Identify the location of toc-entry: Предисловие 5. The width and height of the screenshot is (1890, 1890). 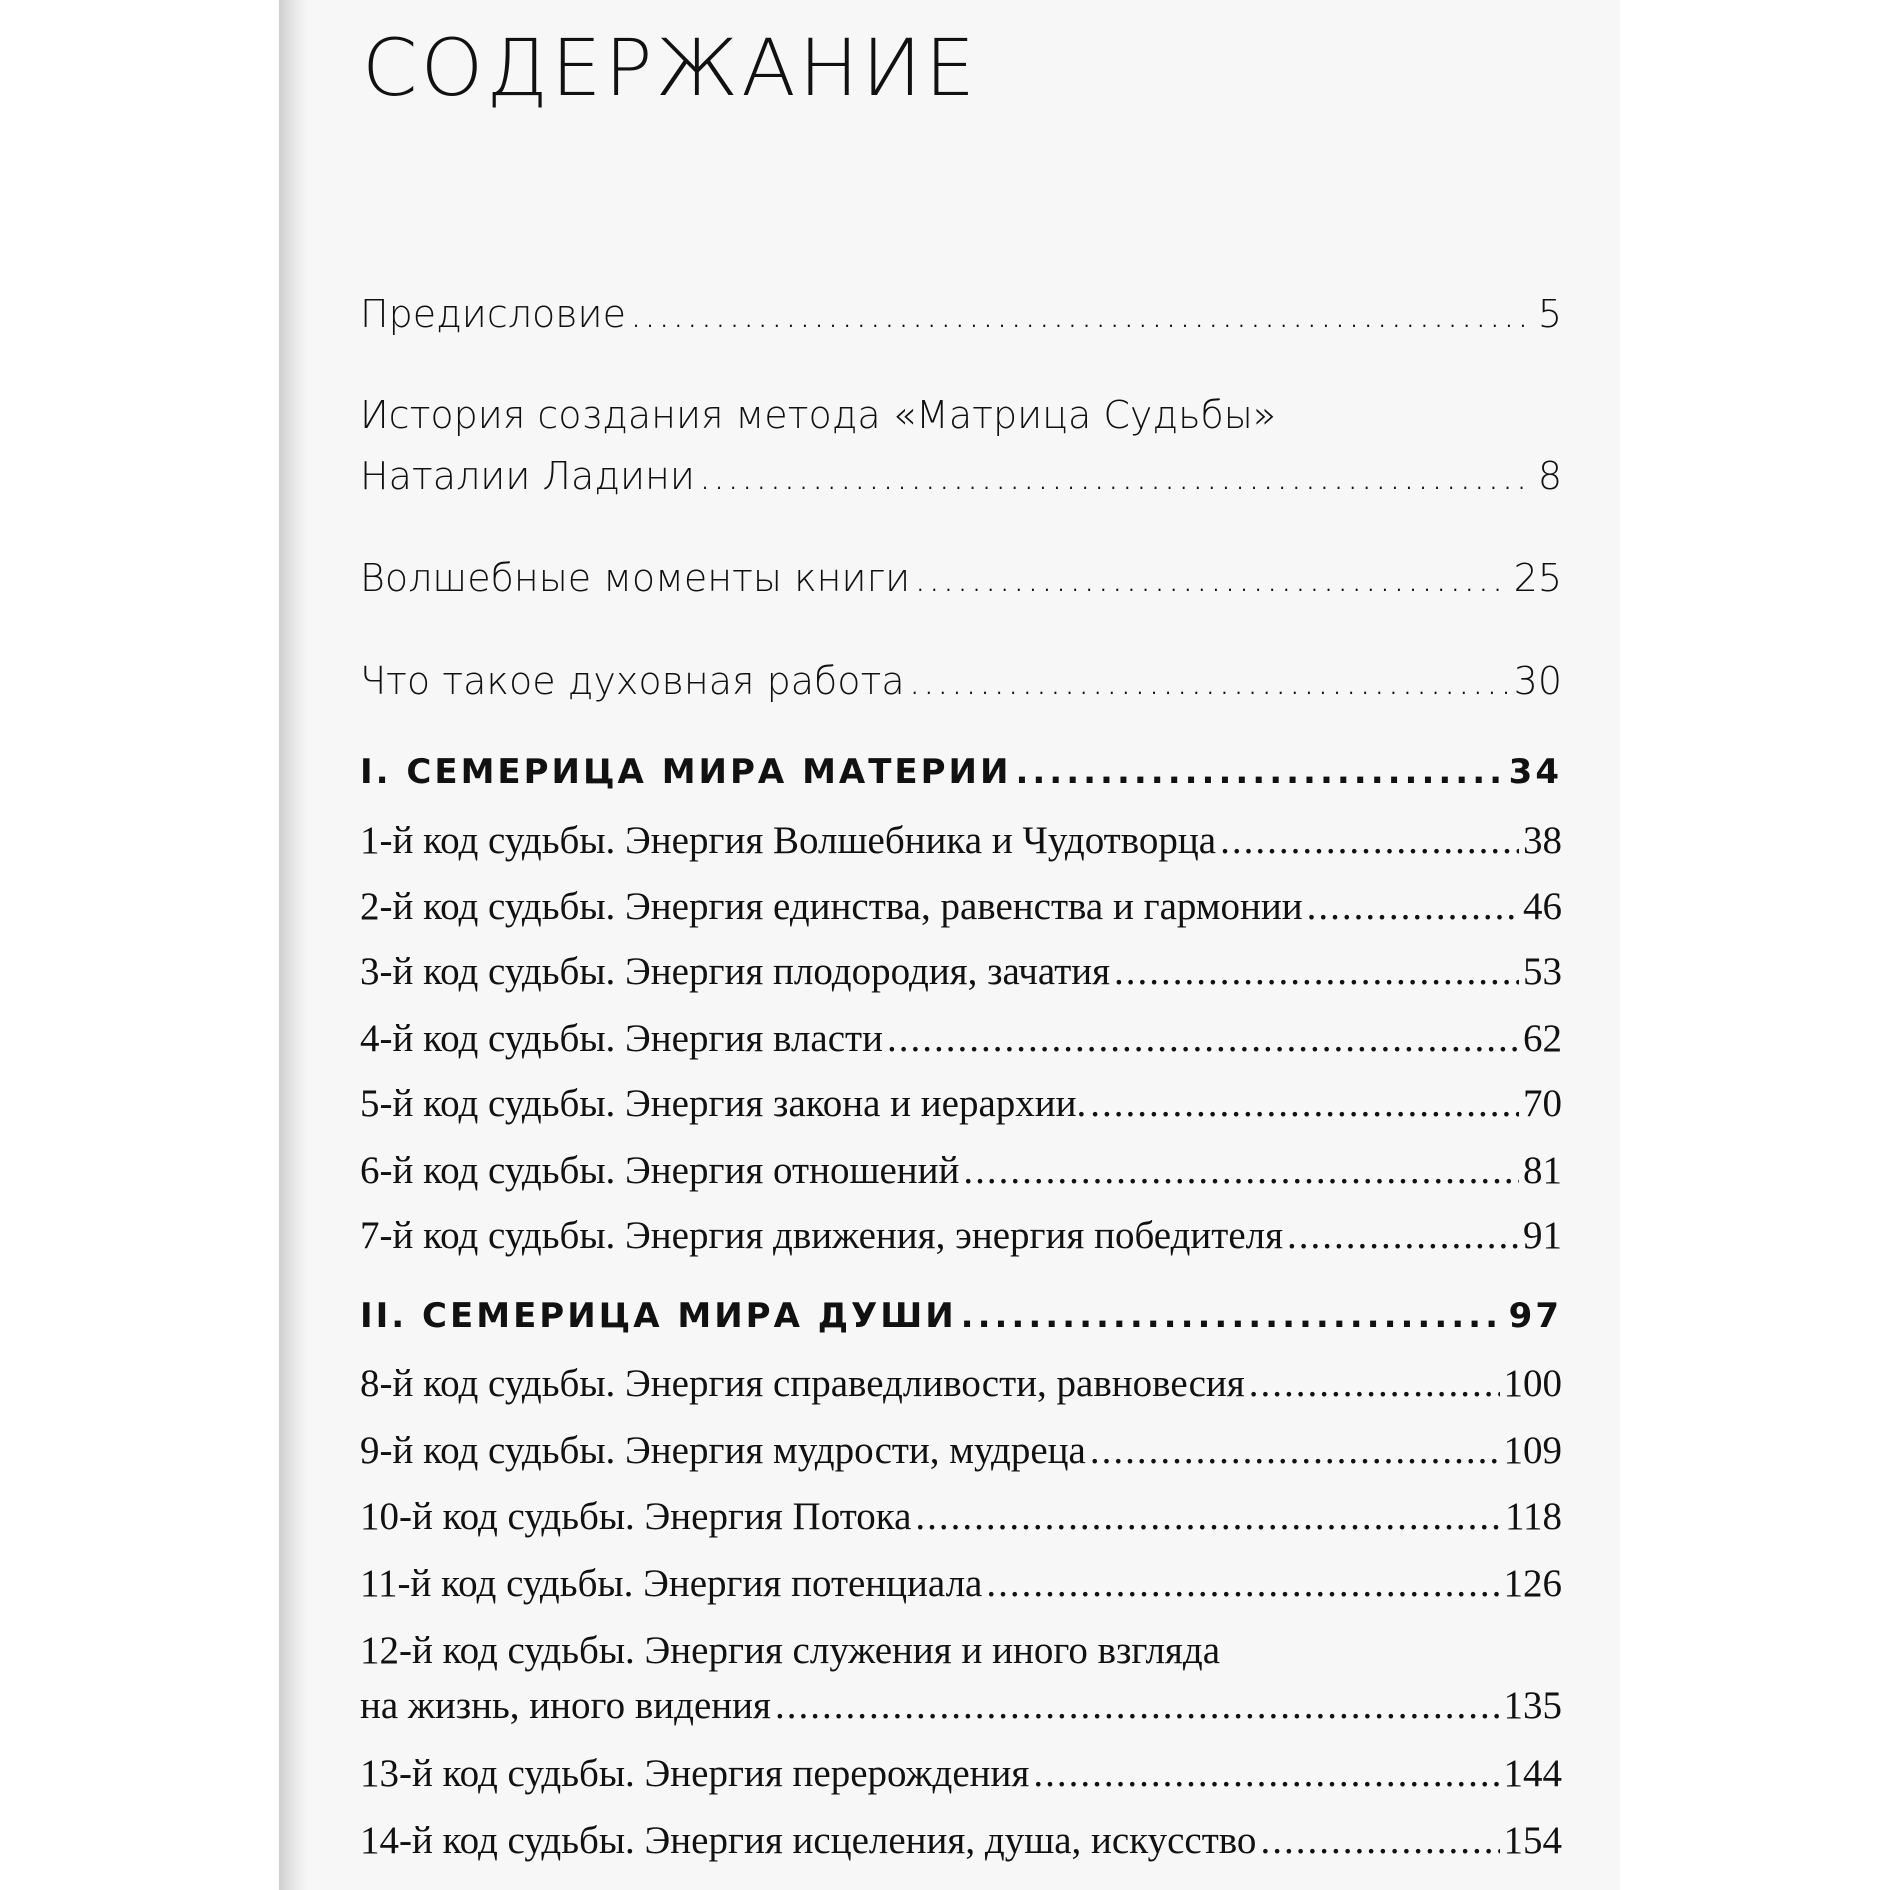
(961, 314).